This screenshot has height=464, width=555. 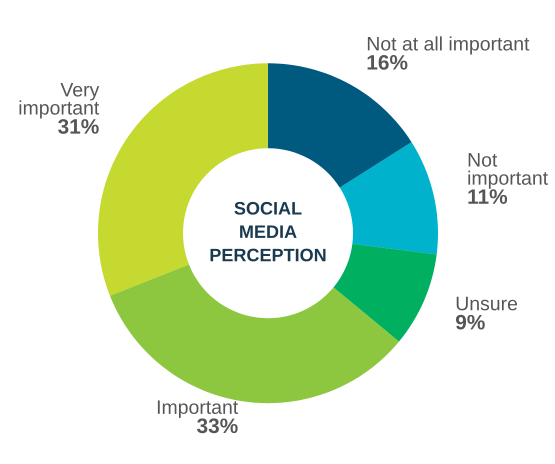 I want to click on text: SOCIAL MEDIA PERCEPTION, so click(x=268, y=232).